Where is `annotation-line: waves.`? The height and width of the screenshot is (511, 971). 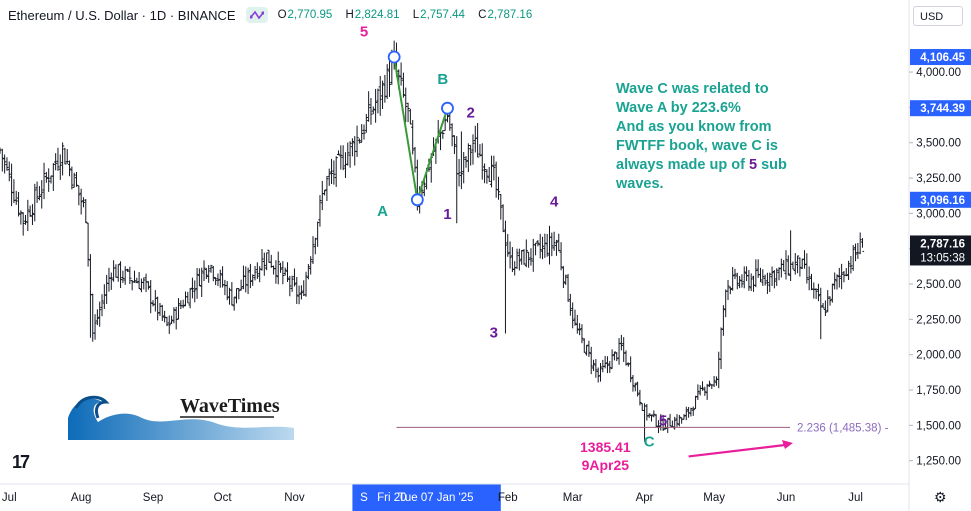
annotation-line: waves. is located at coordinates (640, 184).